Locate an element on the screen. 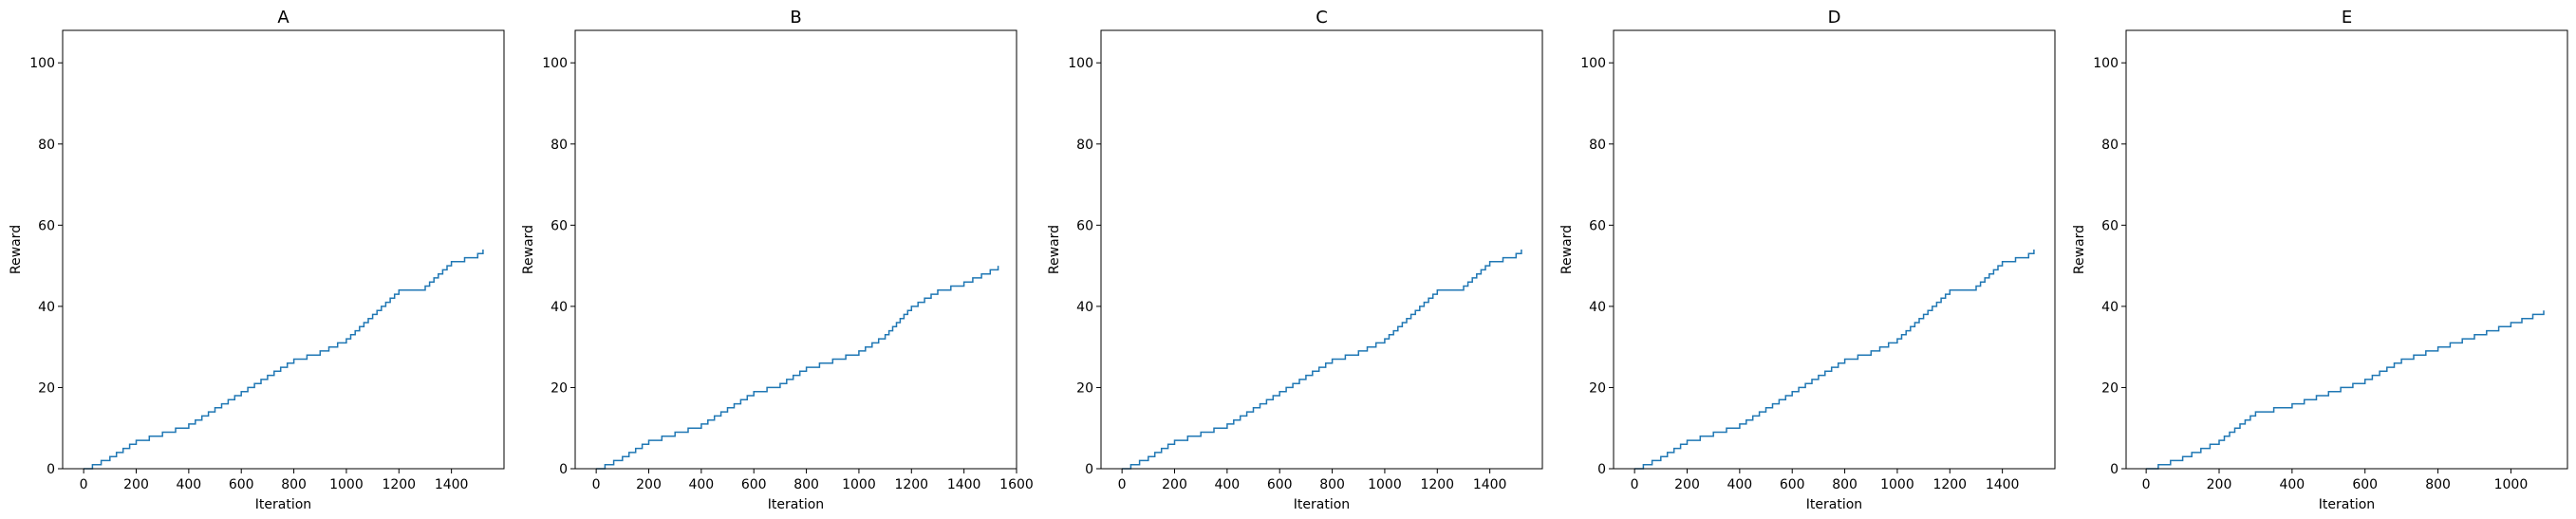 The height and width of the screenshot is (519, 2576). chart-title: B is located at coordinates (795, 18).